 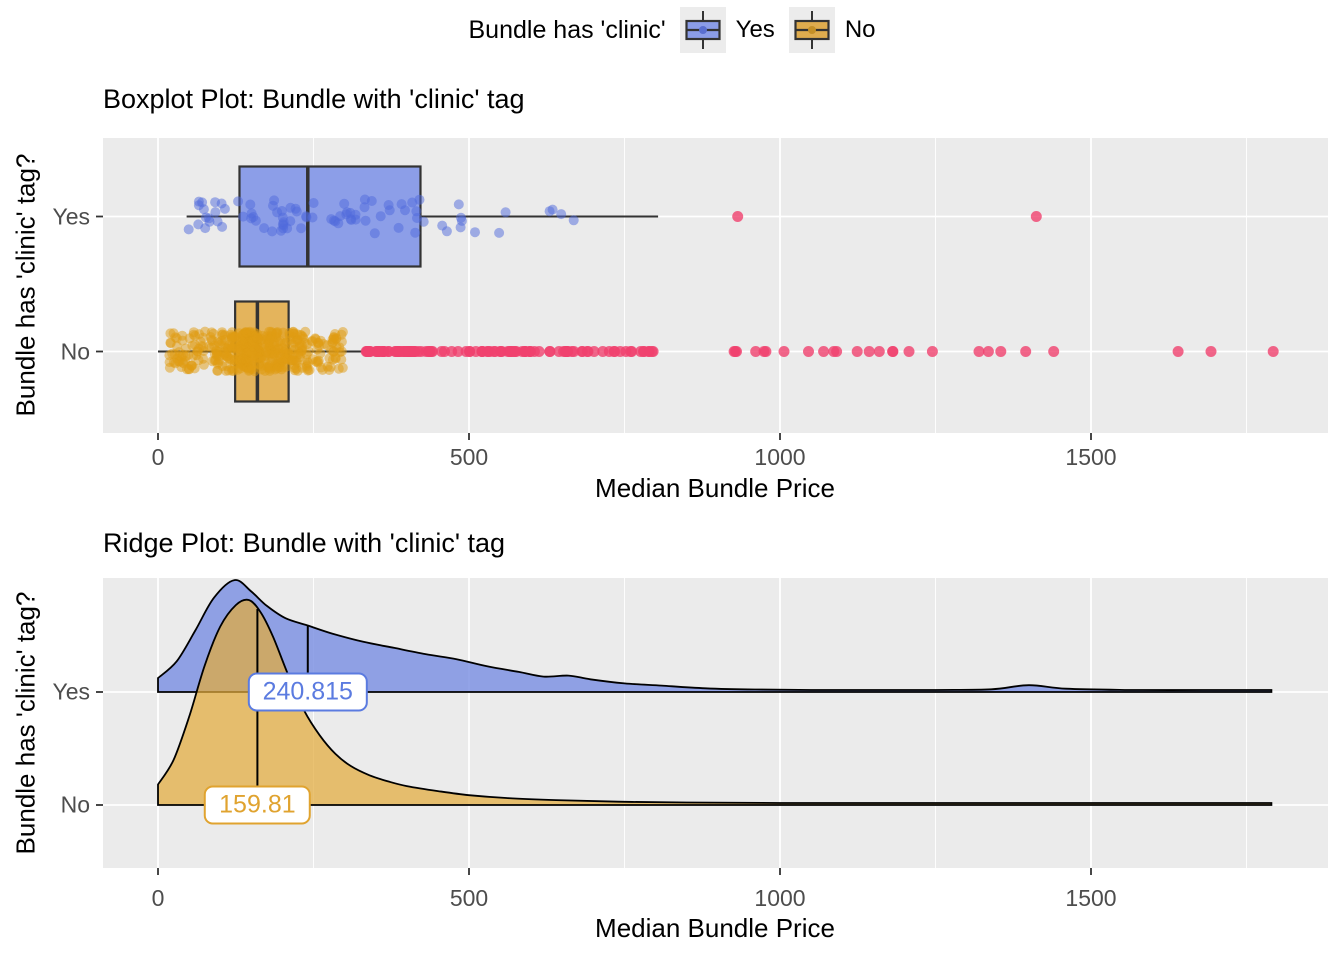 I want to click on legend-item-yes: Yes, so click(x=727, y=30).